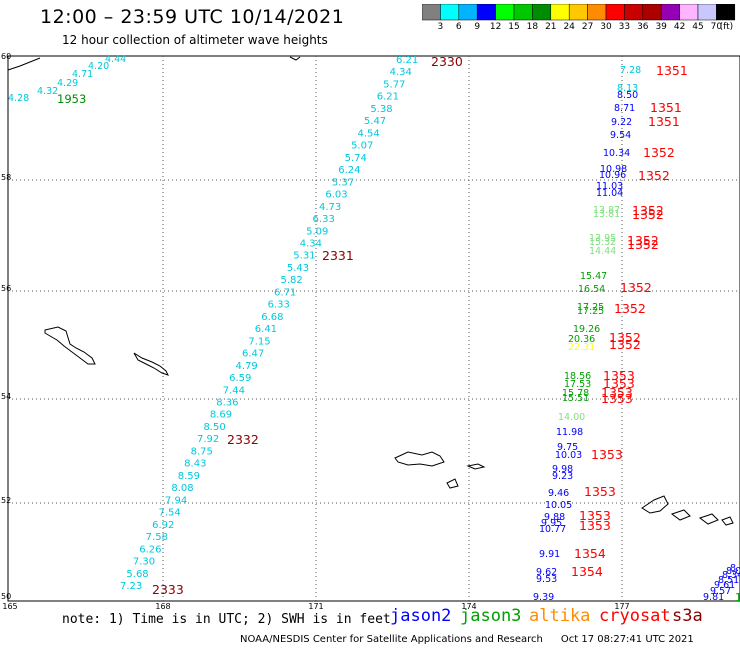 This screenshot has height=650, width=740. I want to click on longitude-label: 174, so click(468, 606).